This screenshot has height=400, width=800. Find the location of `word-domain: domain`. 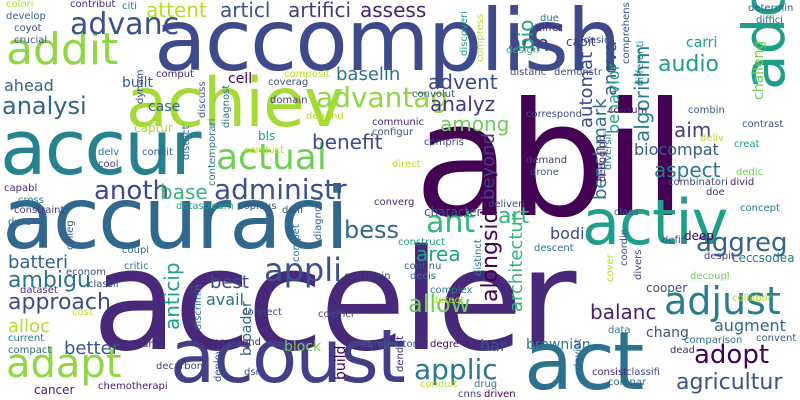

word-domain: domain is located at coordinates (289, 100).